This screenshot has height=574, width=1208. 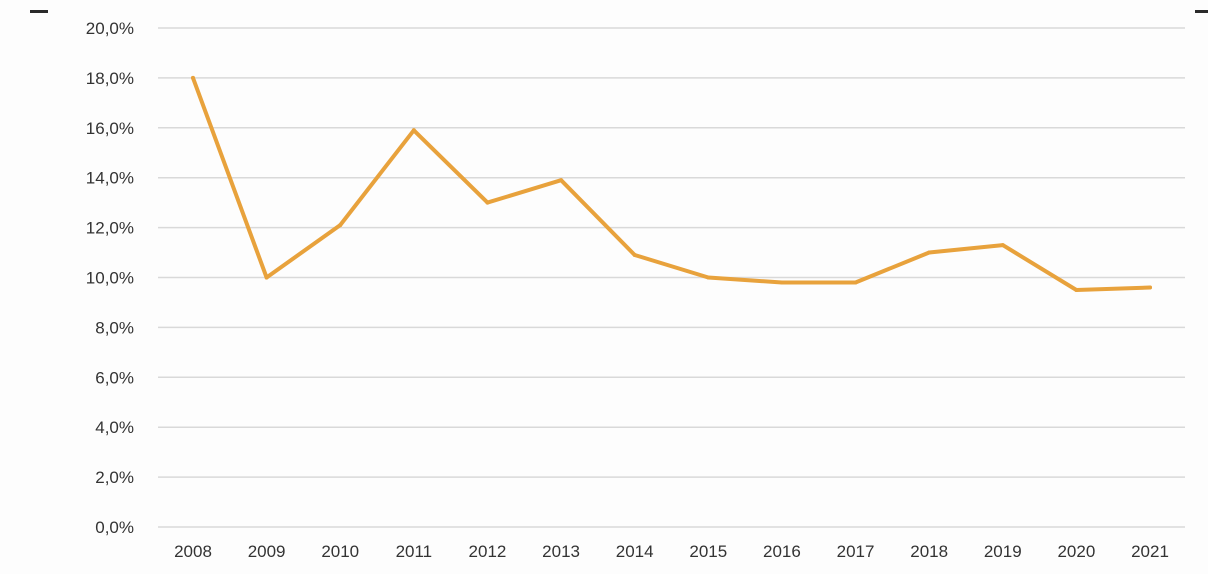 I want to click on y-tick-label: 4,0%, so click(x=114, y=427).